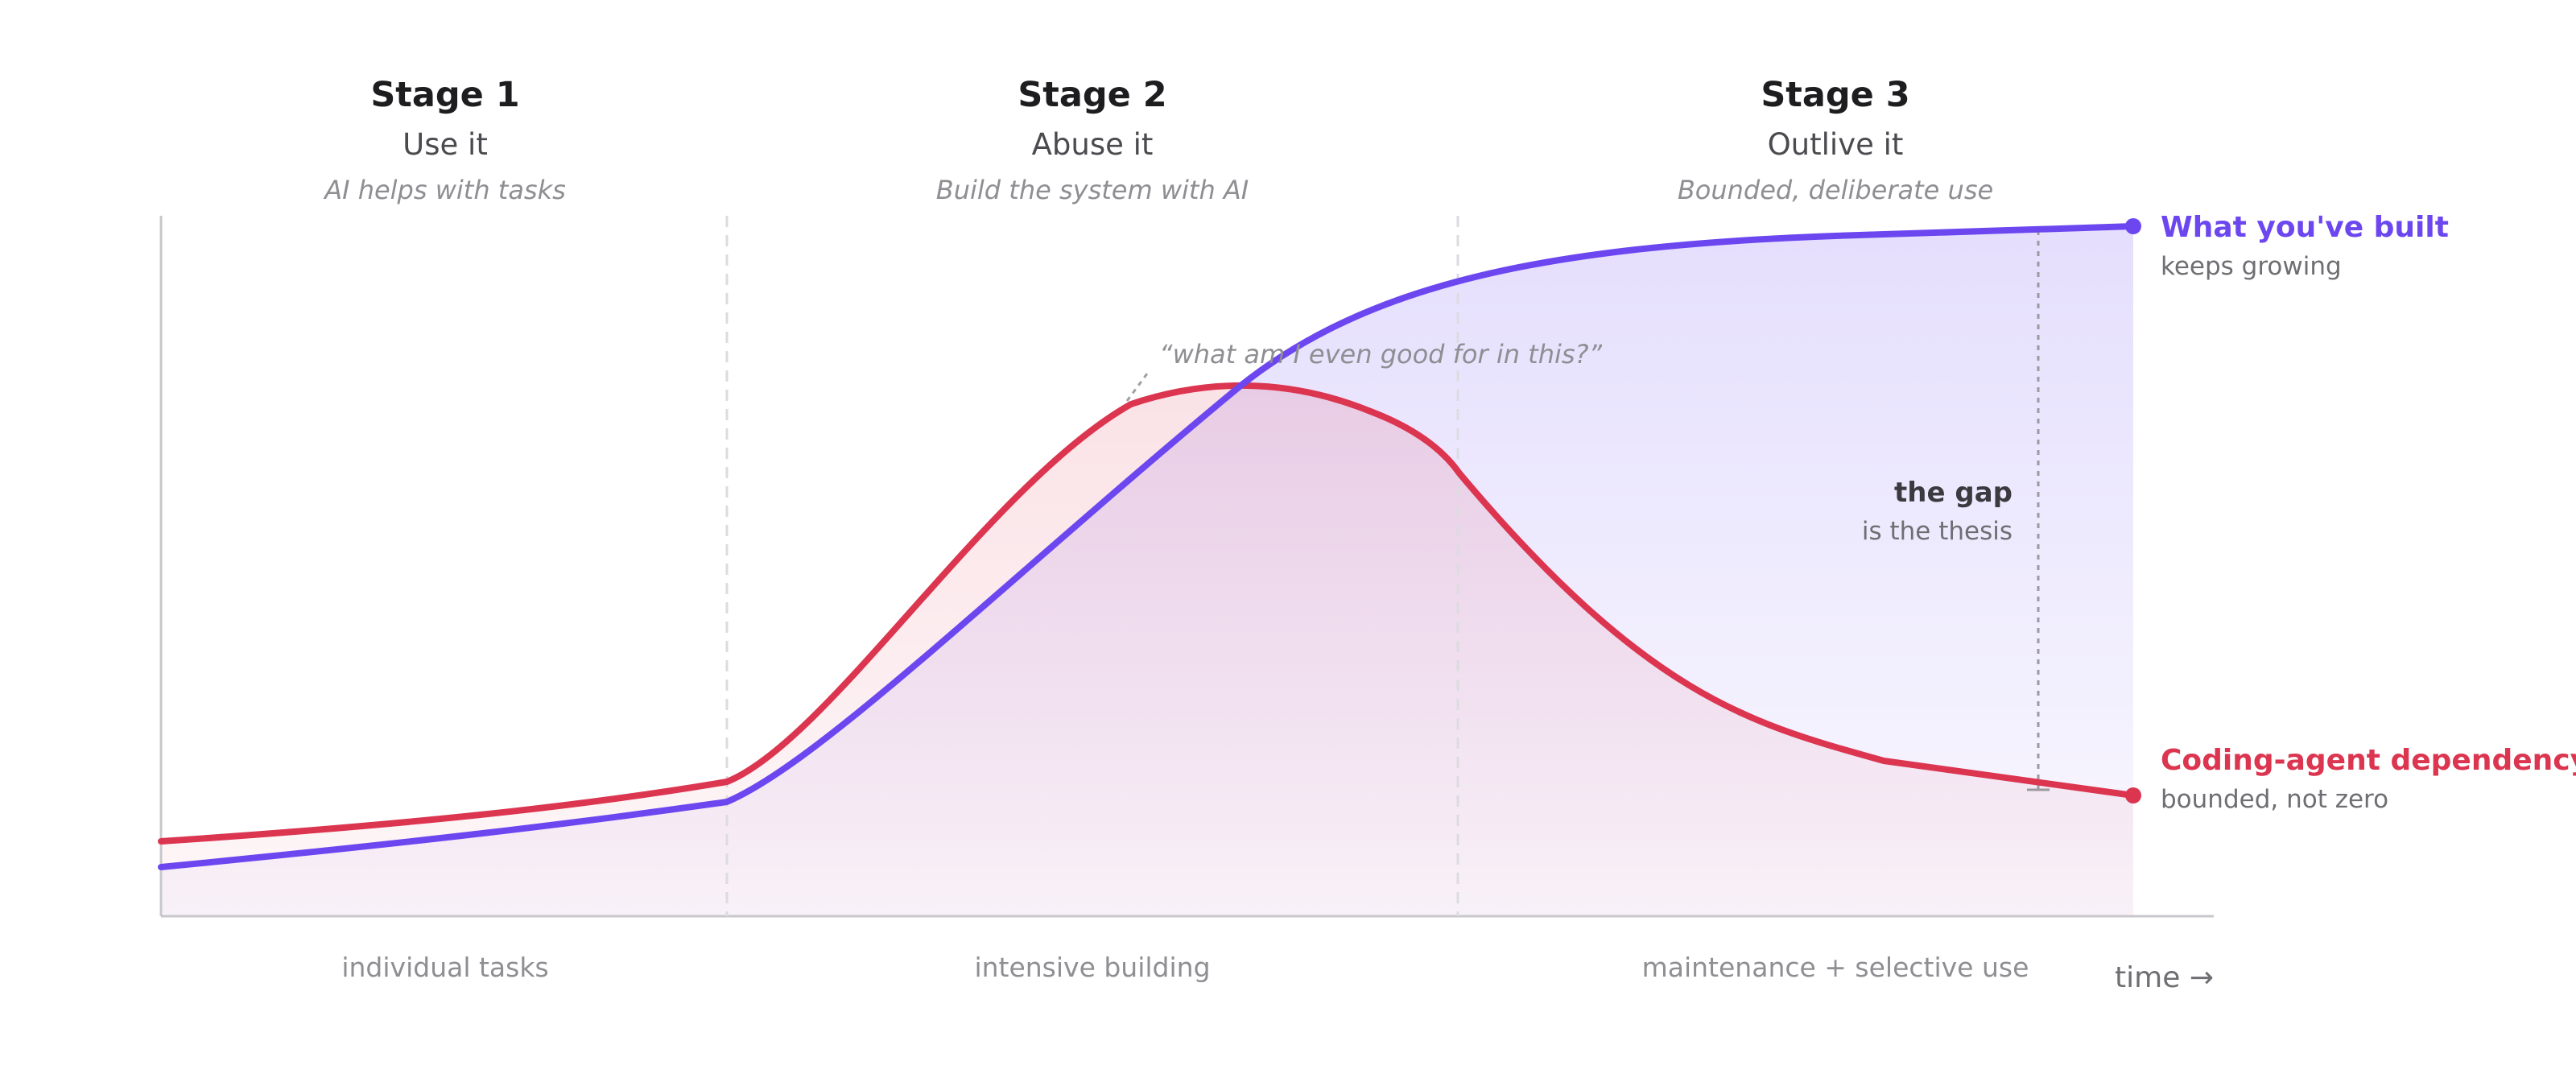  Describe the element at coordinates (1836, 145) in the screenshot. I see `stage-3-name: Outlive it` at that location.